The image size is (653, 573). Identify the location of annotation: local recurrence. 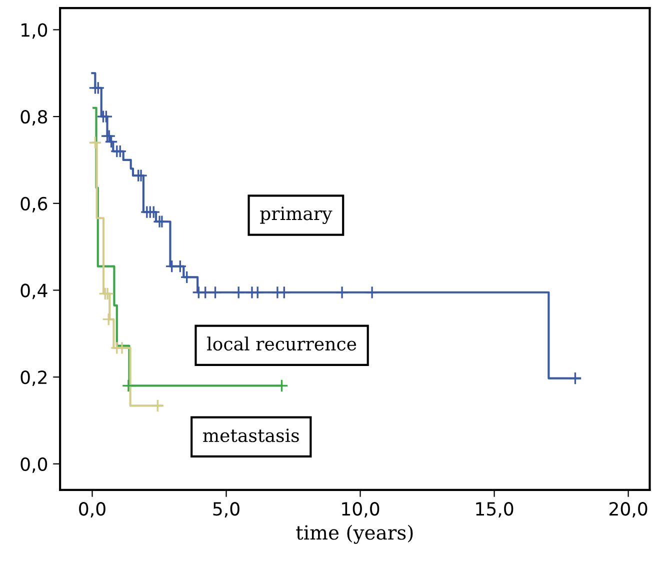
(281, 343).